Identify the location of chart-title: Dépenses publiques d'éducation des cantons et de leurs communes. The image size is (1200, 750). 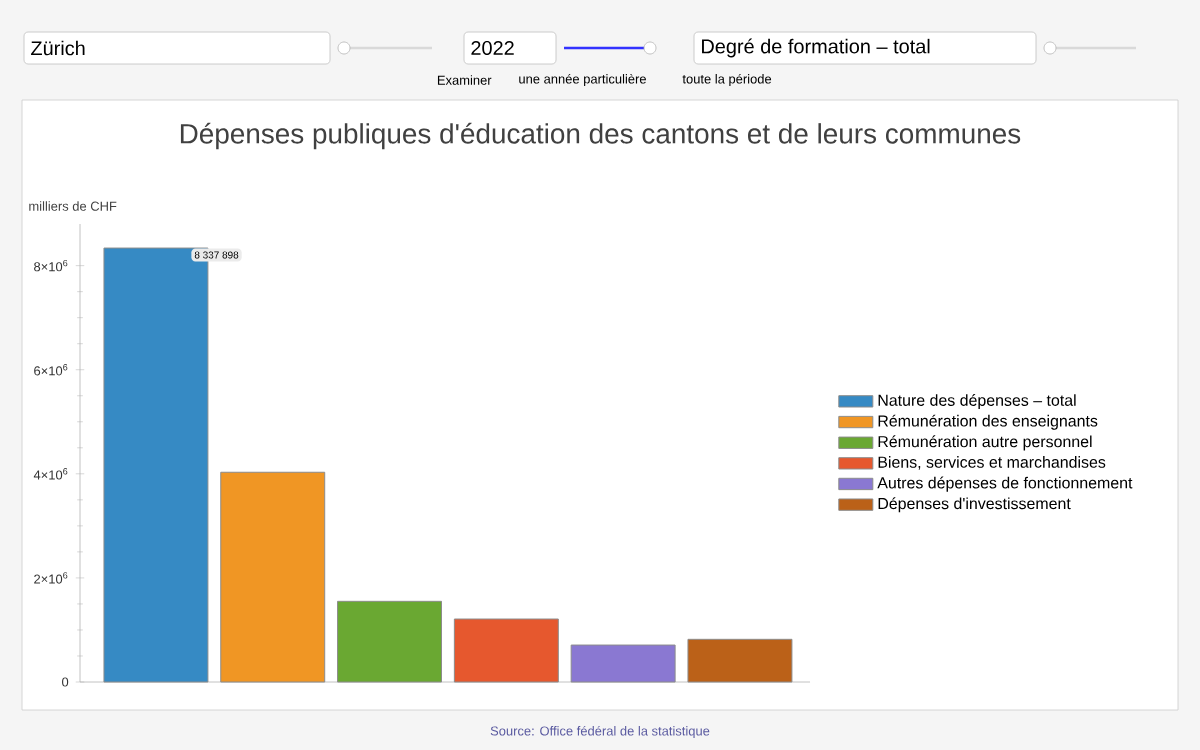
(600, 136).